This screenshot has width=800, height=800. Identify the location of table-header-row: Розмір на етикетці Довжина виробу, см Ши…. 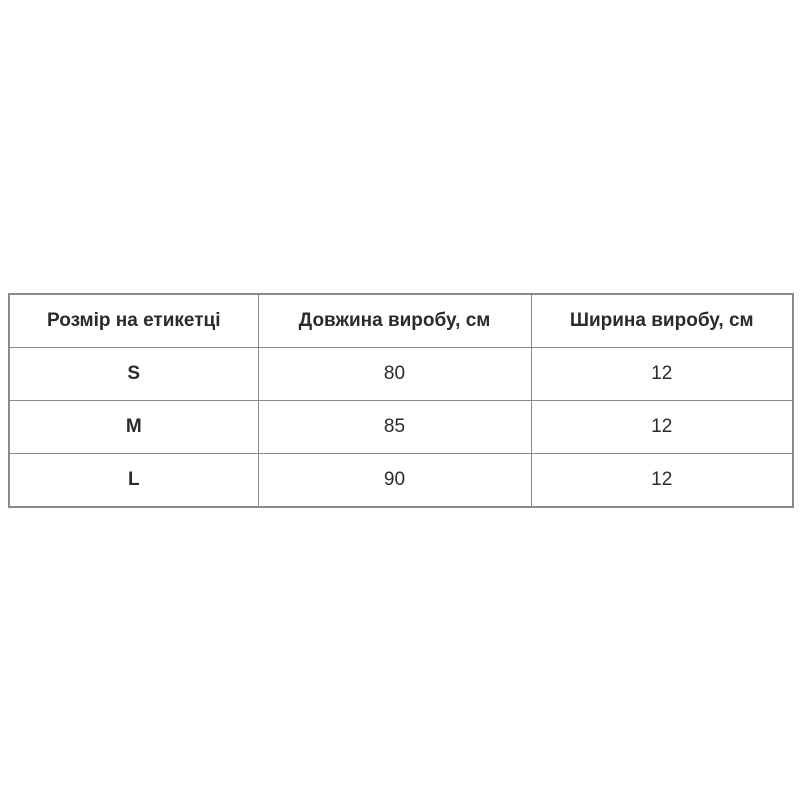
(401, 320).